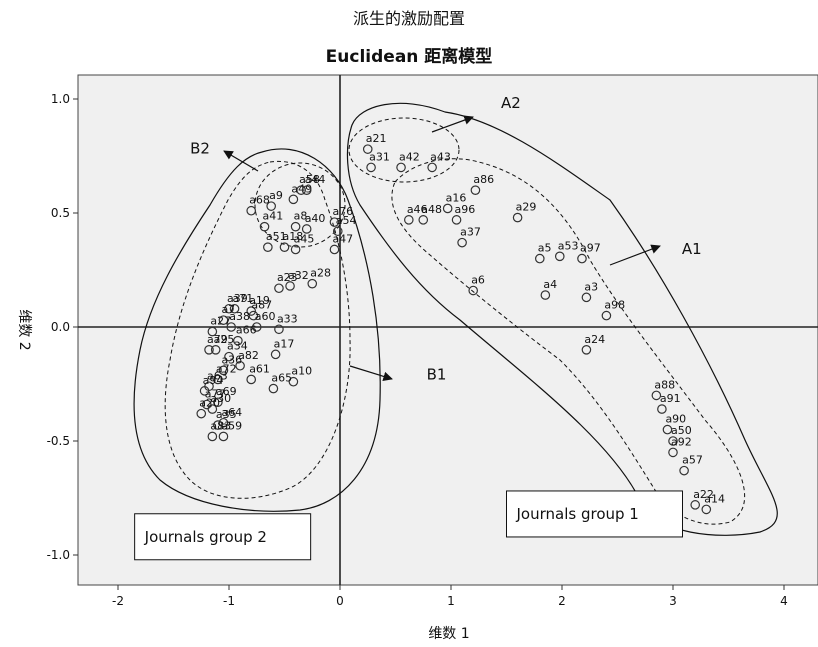  Describe the element at coordinates (224, 339) in the screenshot. I see `point-label: a25` at that location.